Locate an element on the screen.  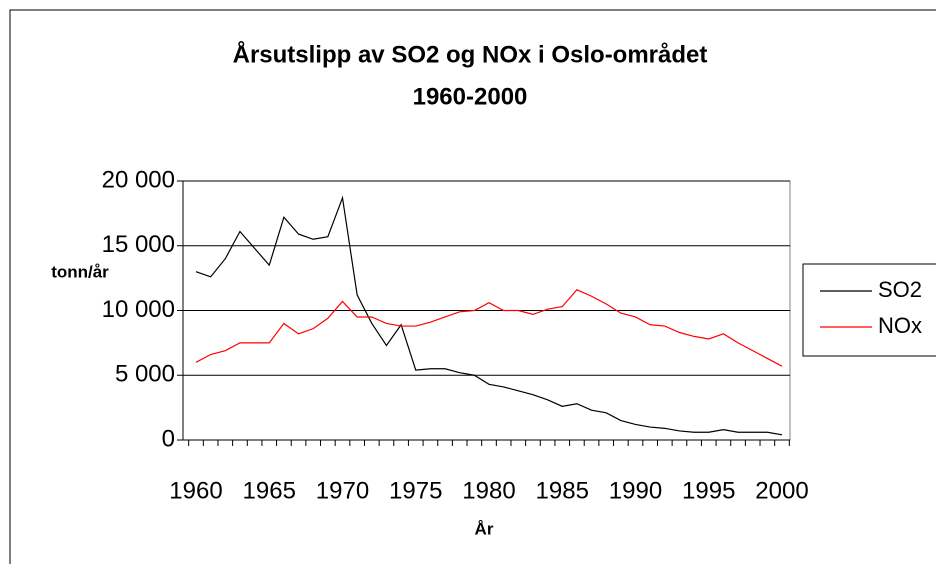
x-tick-label: 1990 is located at coordinates (635, 490).